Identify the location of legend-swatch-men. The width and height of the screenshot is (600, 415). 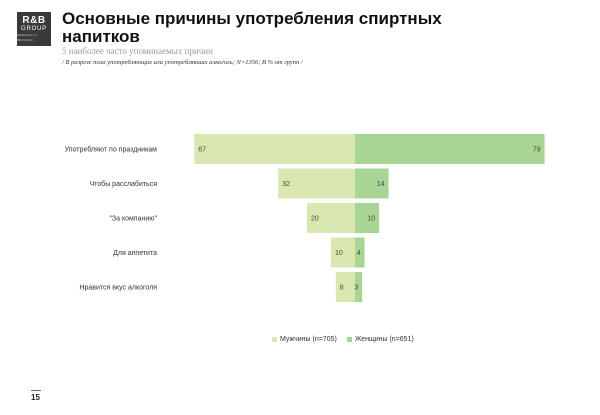
(274, 339).